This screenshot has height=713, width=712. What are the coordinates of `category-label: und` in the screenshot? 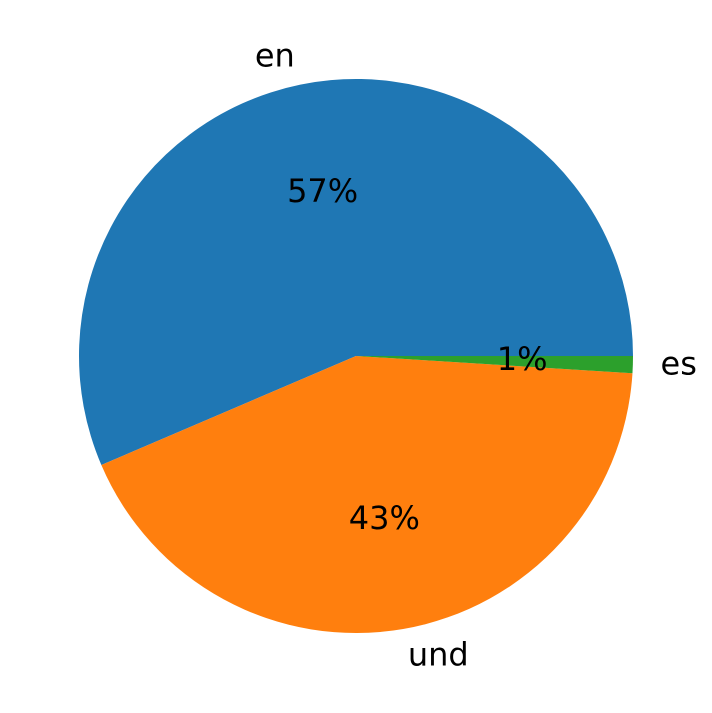 It's located at (438, 654).